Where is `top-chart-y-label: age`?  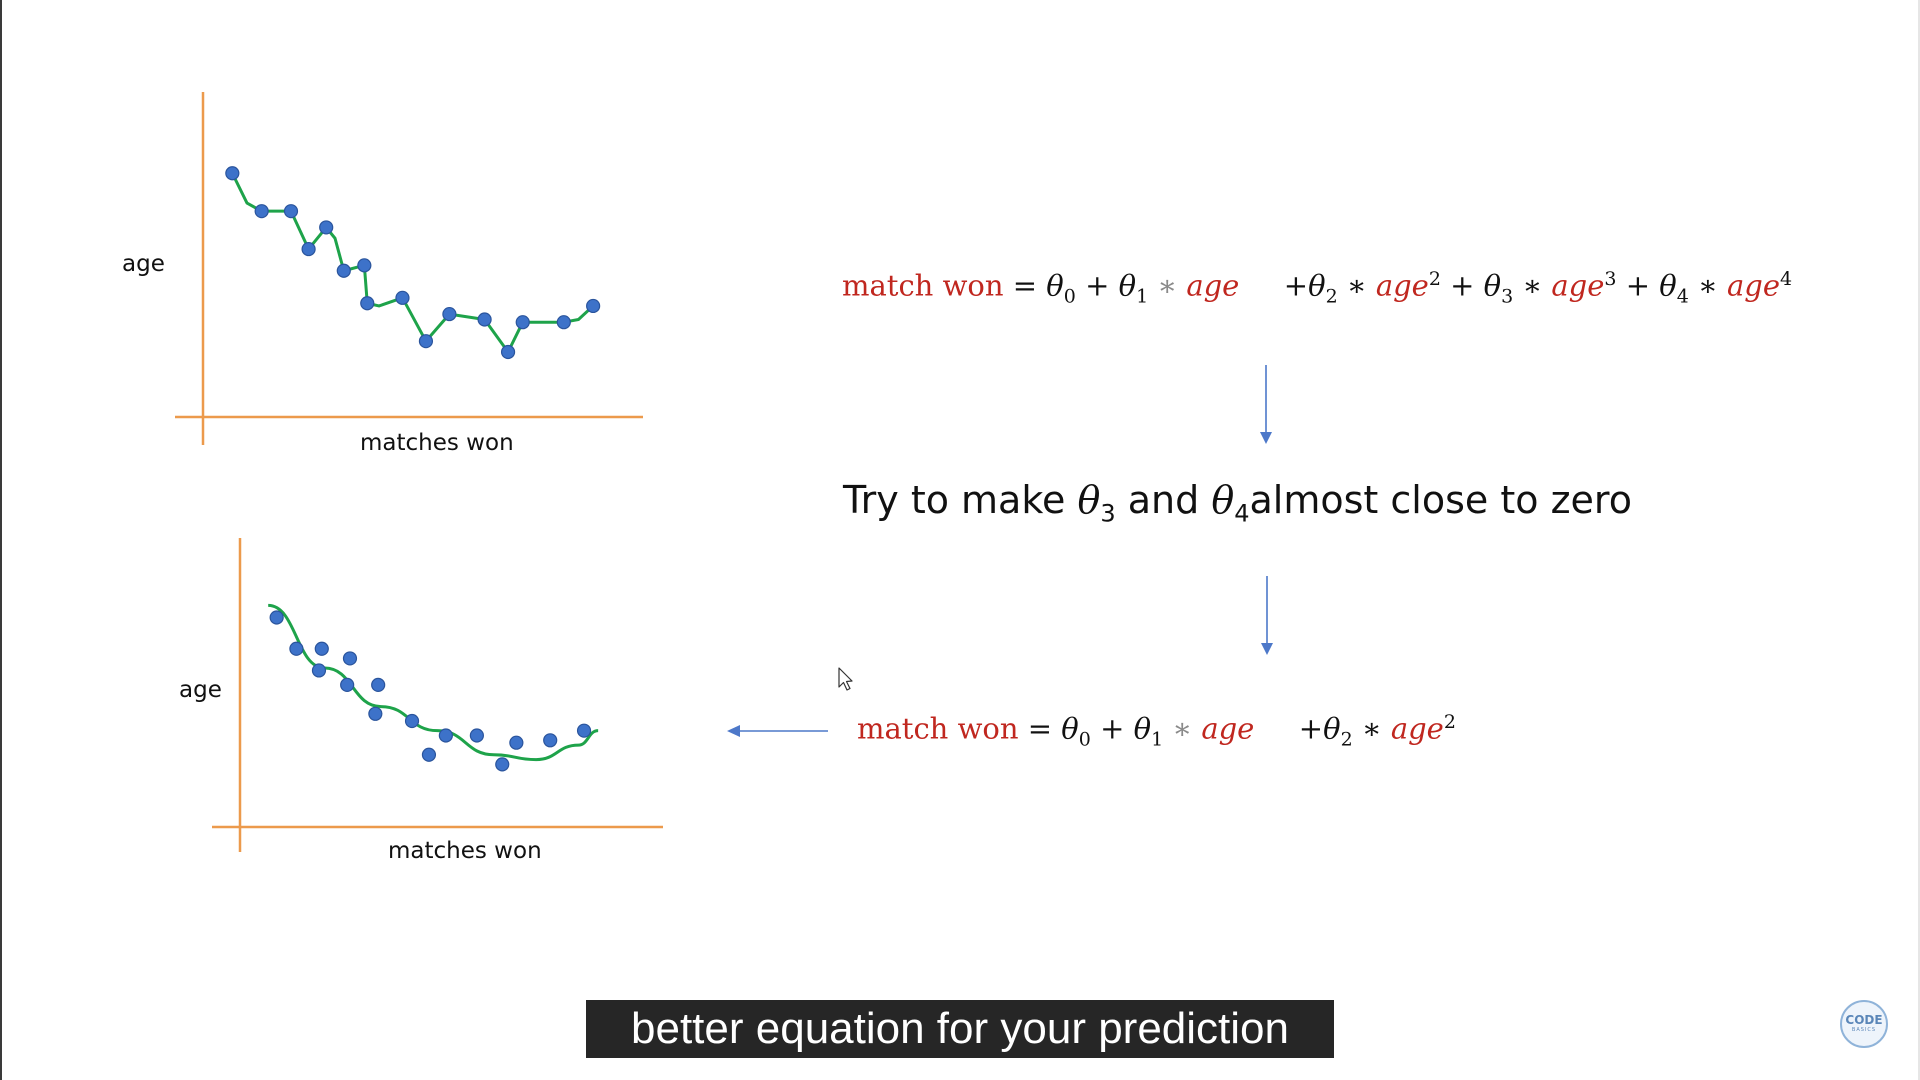 top-chart-y-label: age is located at coordinates (143, 264).